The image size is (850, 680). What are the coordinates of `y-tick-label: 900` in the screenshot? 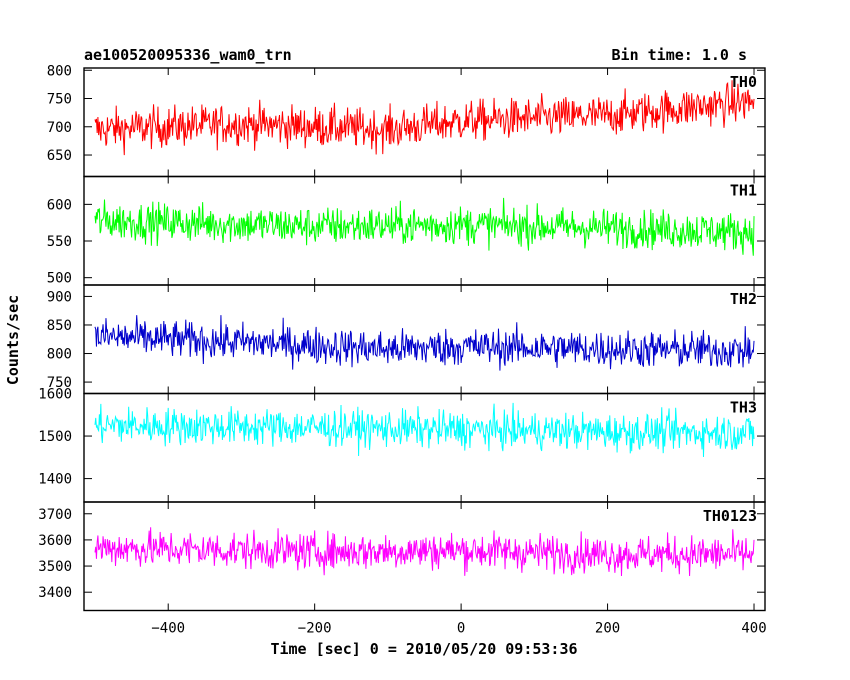 It's located at (59, 297).